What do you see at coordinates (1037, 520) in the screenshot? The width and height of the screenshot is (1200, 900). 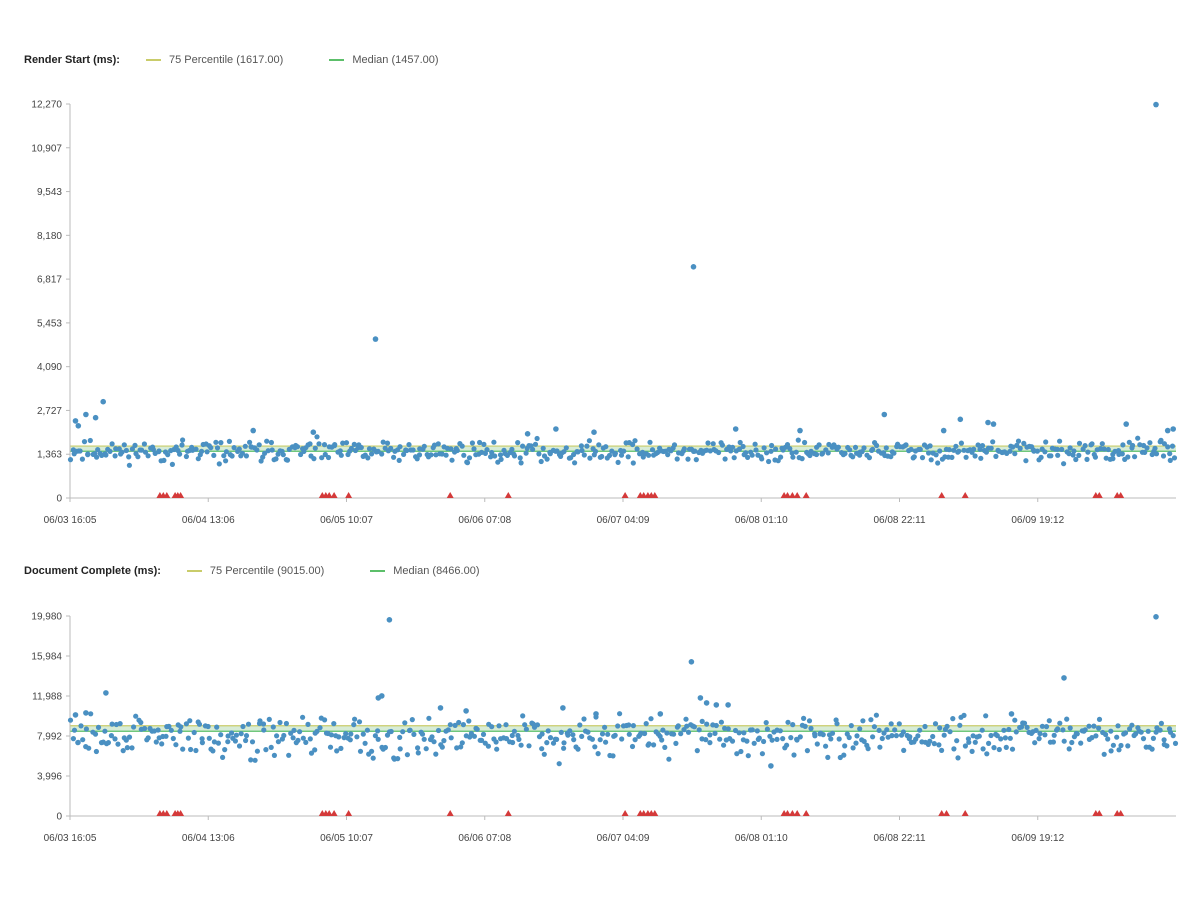 I see `x-tick-label: 06/09 19:12` at bounding box center [1037, 520].